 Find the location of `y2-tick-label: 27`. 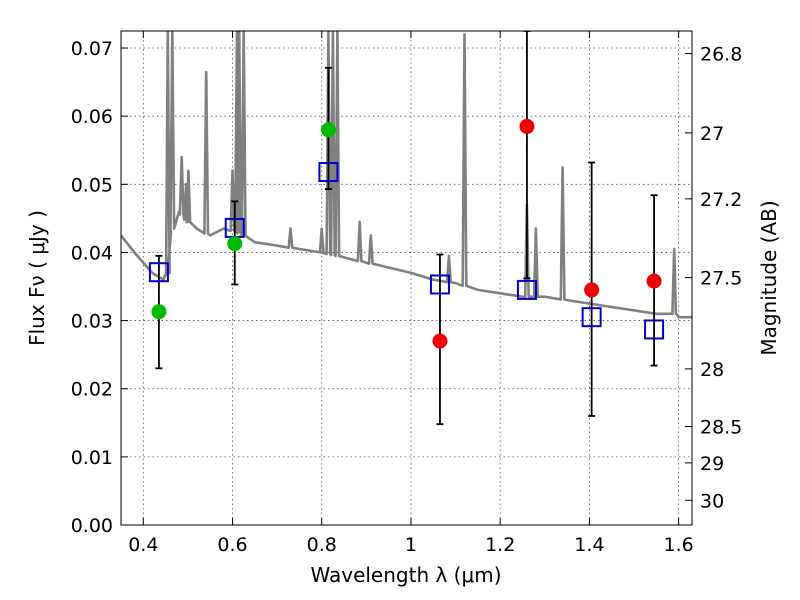

y2-tick-label: 27 is located at coordinates (712, 134).